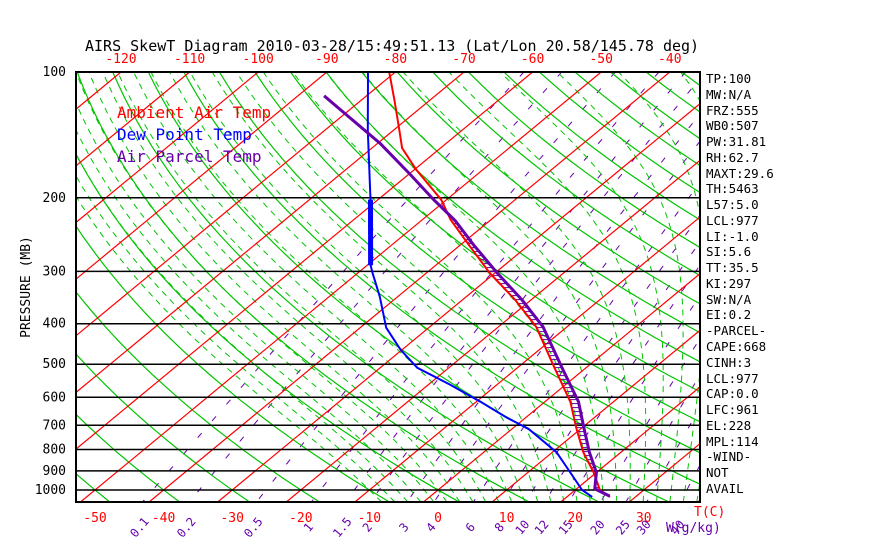  Describe the element at coordinates (194, 112) in the screenshot. I see `legend-item-0: Ambient Air Temp` at that location.